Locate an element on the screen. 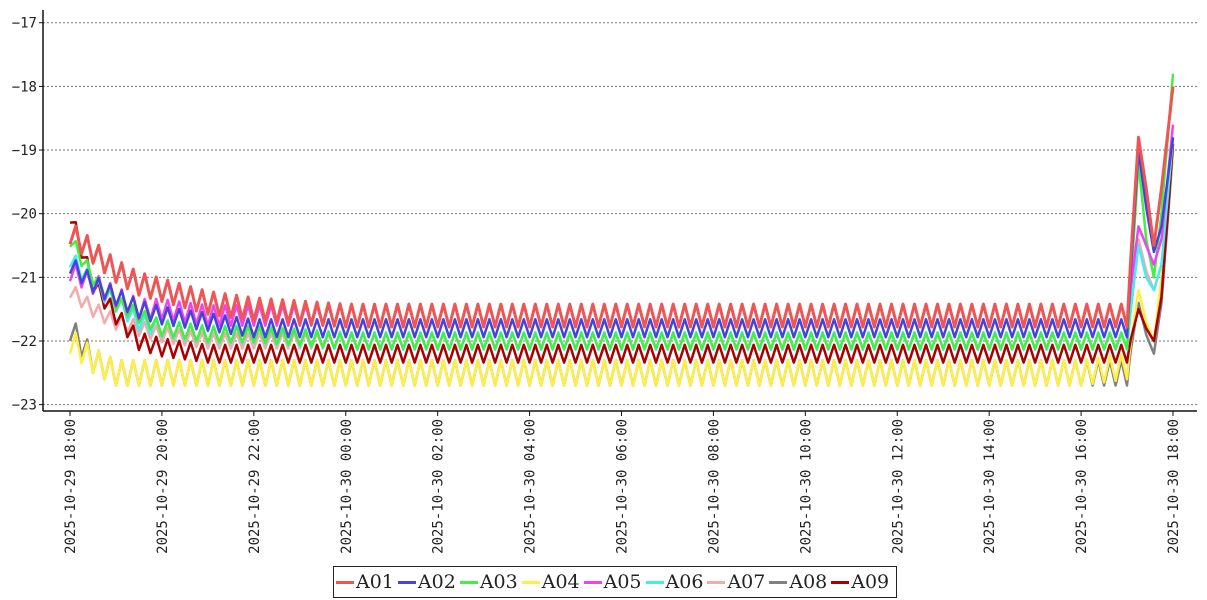  x-tick-label: 2025-10-29 22:00 is located at coordinates (255, 486).